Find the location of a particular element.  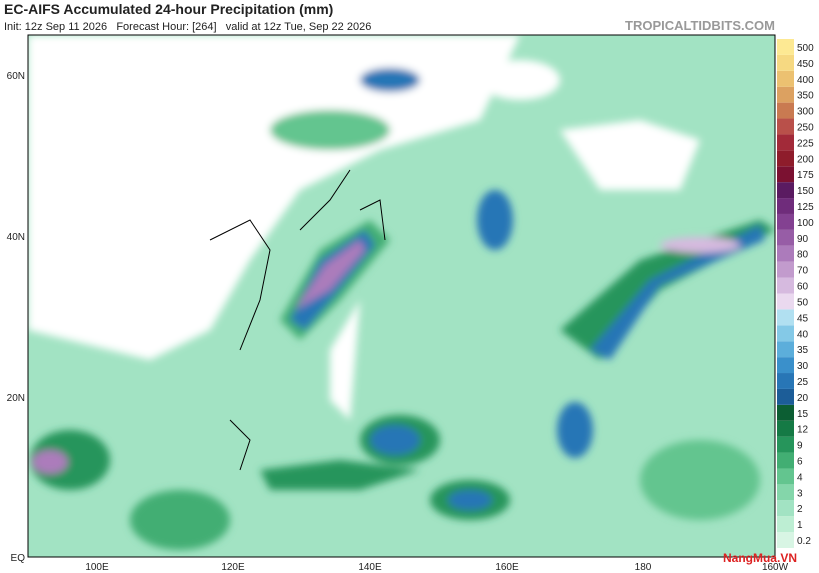

colorbar-label: 90 is located at coordinates (803, 239).